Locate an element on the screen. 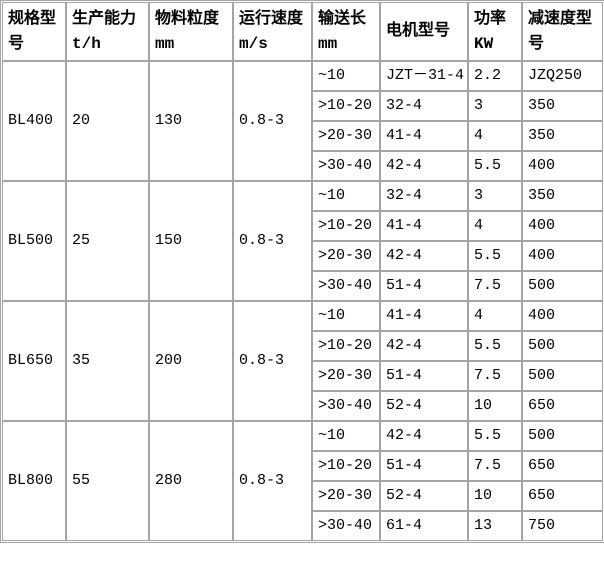 The height and width of the screenshot is (579, 604). header-motor: 电机型号 is located at coordinates (424, 31).